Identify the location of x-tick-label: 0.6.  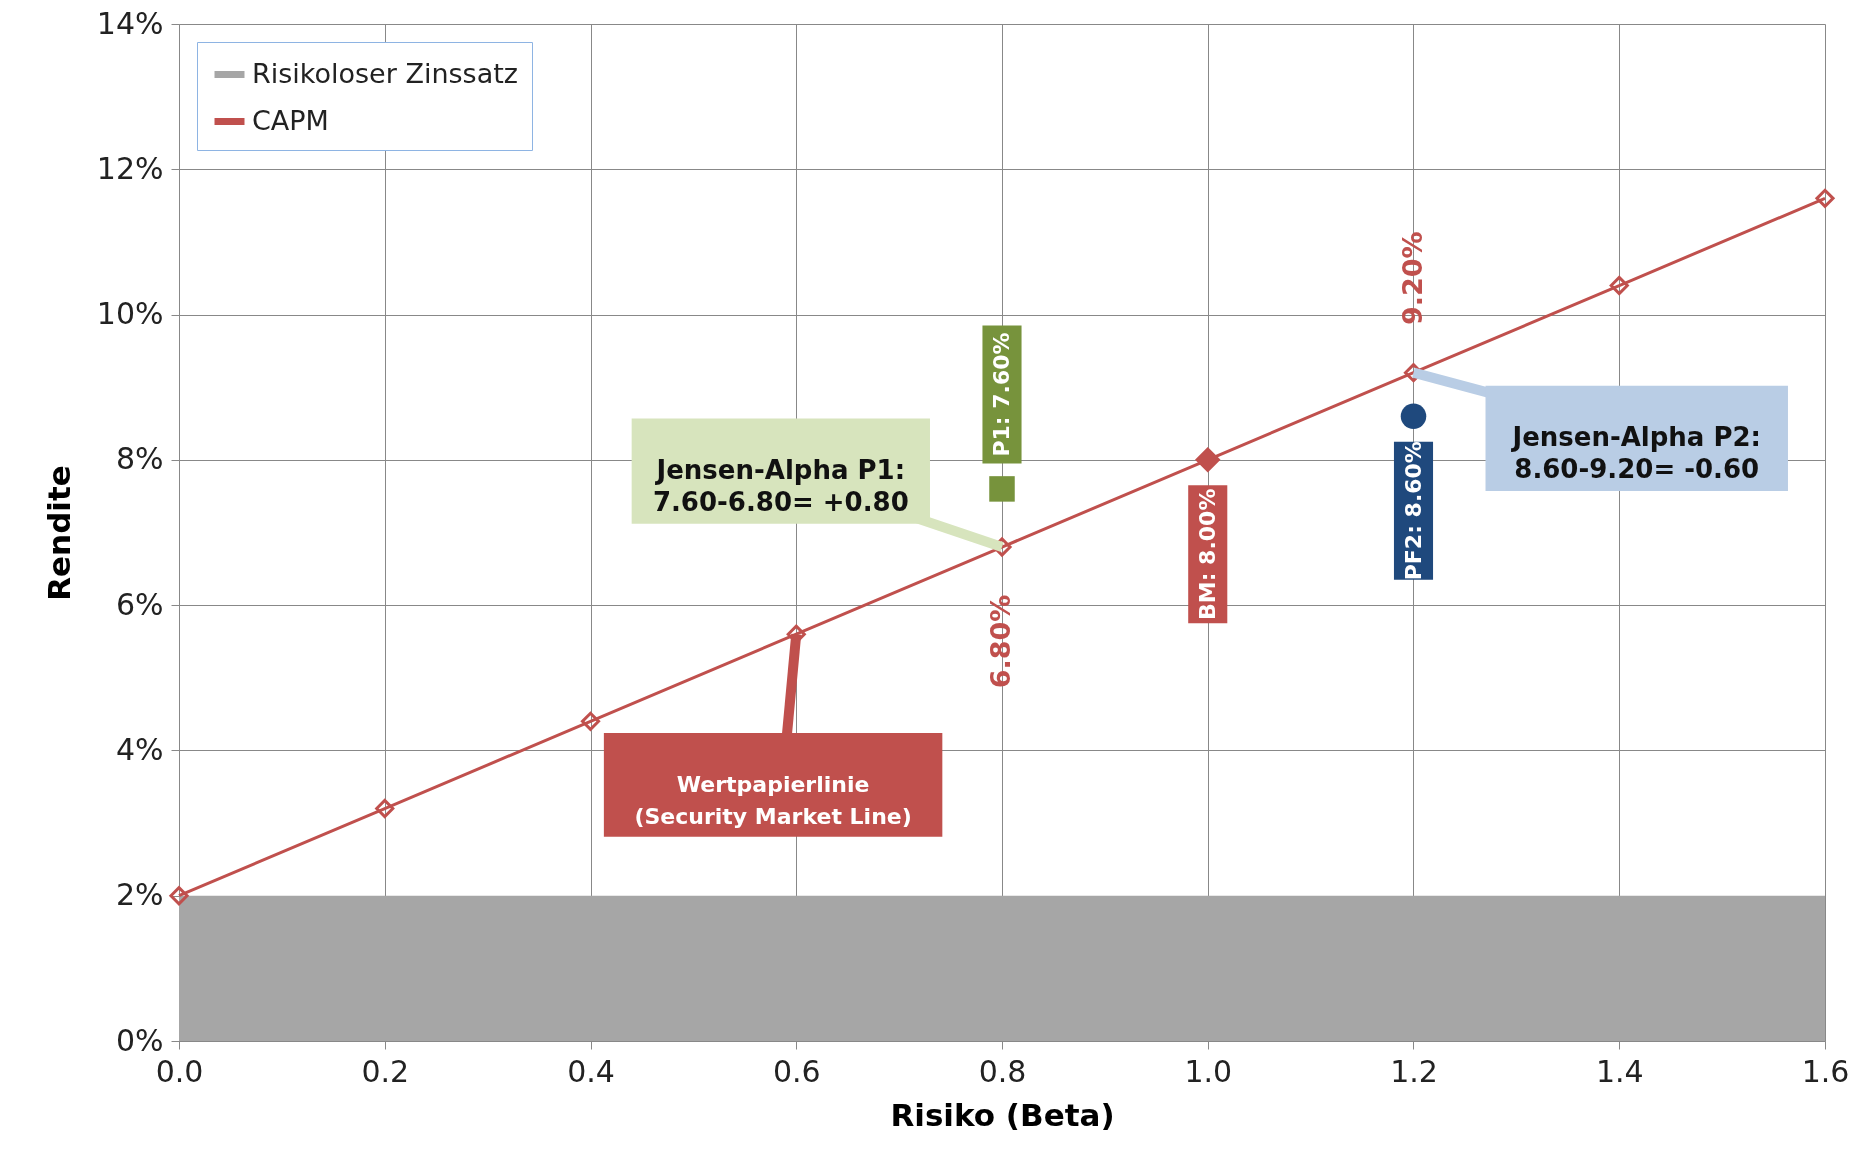
(796, 1071).